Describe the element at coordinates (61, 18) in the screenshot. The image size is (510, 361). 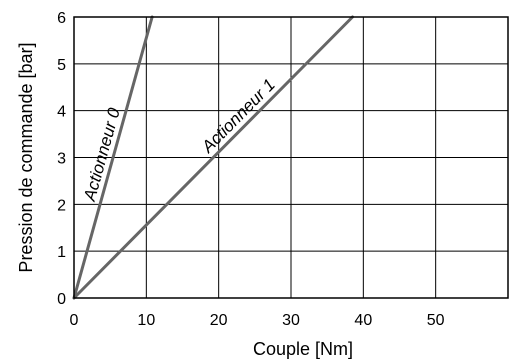
I see `y-tick-label: 6` at that location.